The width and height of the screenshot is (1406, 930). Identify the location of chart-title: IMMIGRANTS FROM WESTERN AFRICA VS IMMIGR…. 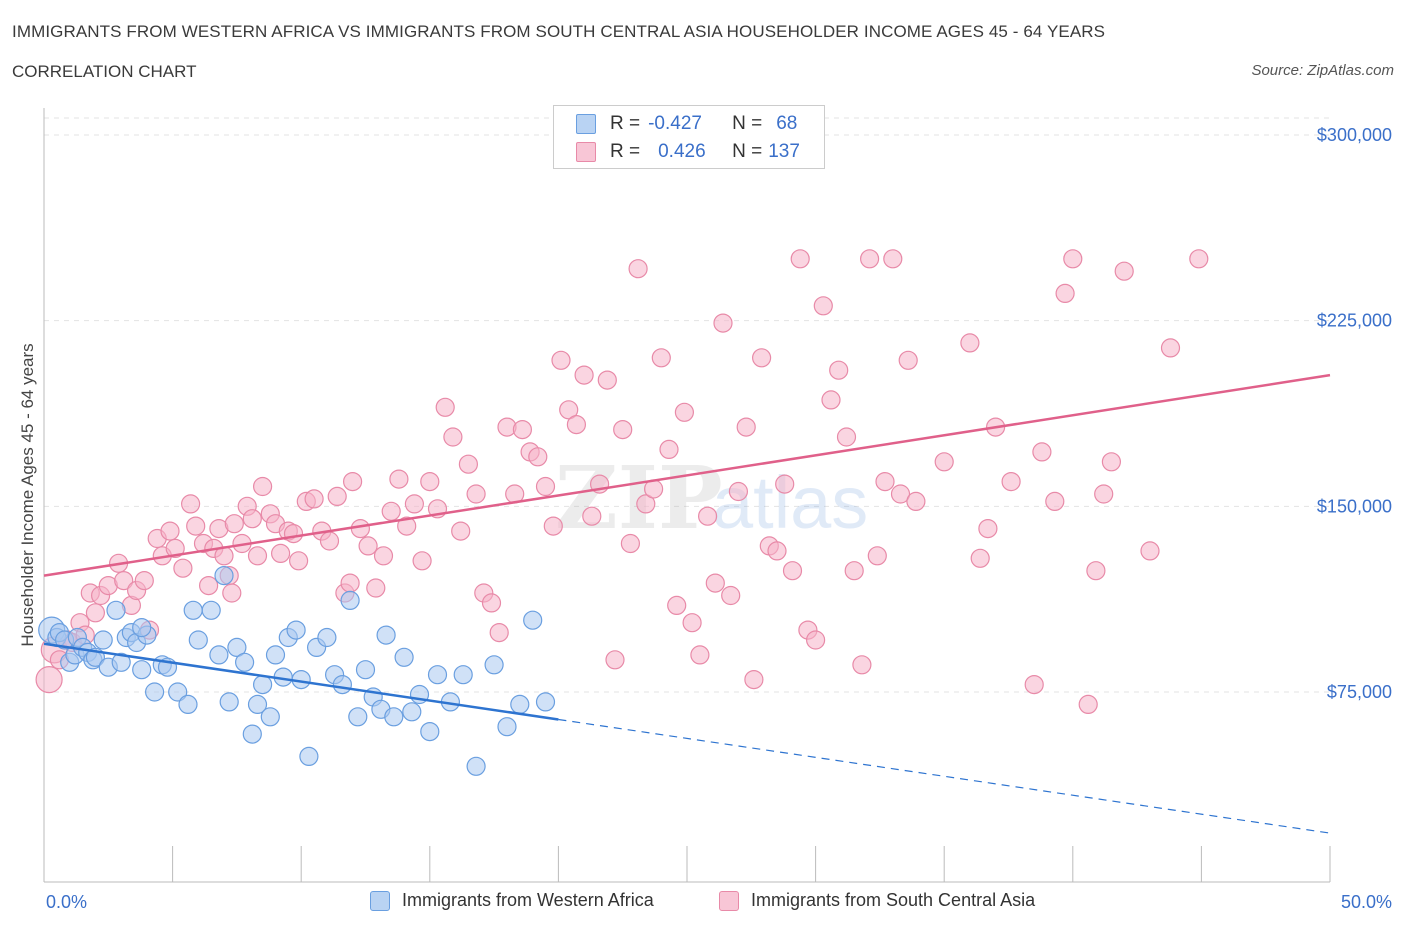
(559, 31).